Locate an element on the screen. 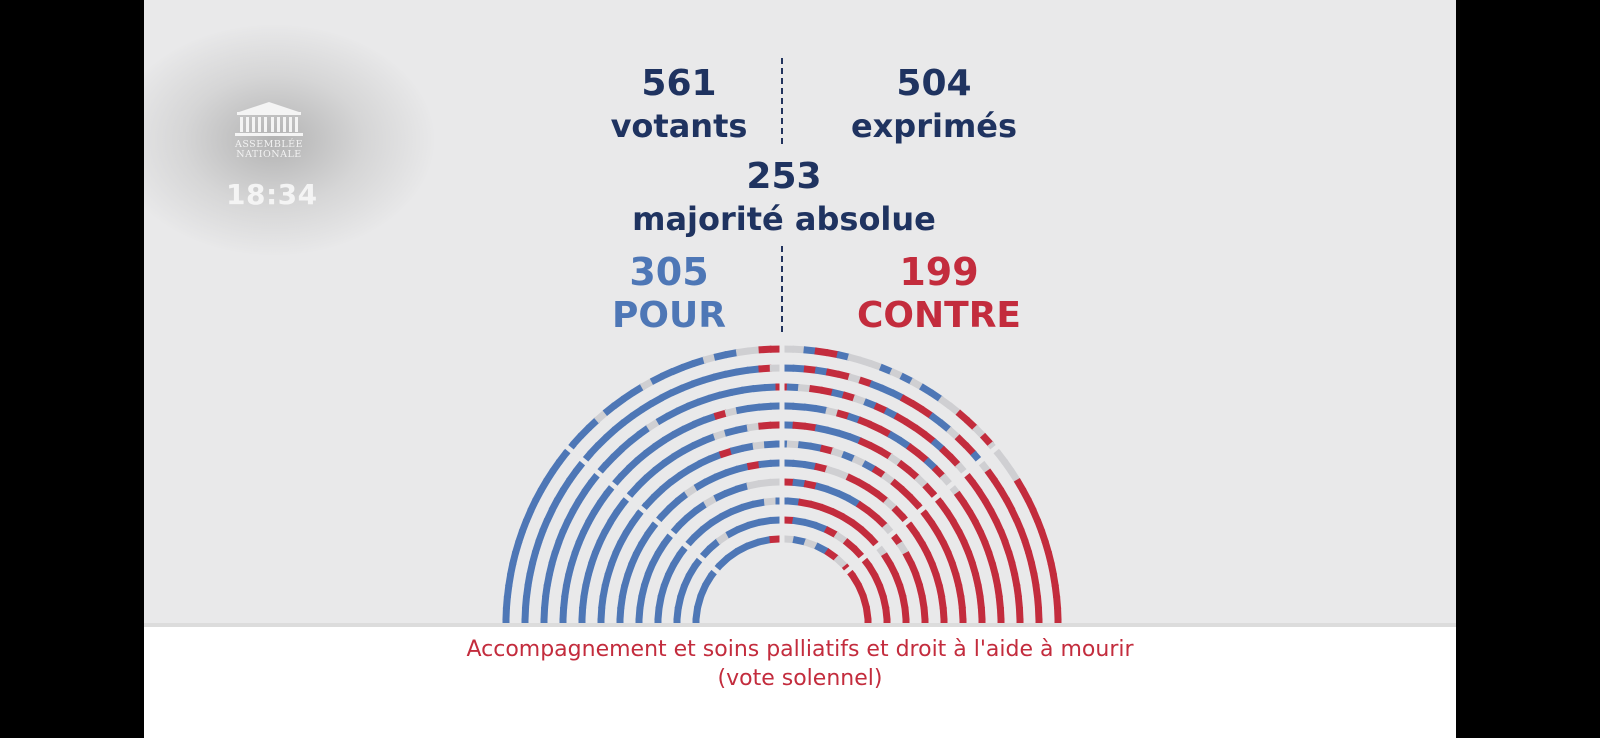 Image resolution: width=1600 pixels, height=738 pixels. logo-glow is located at coordinates (289, 140).